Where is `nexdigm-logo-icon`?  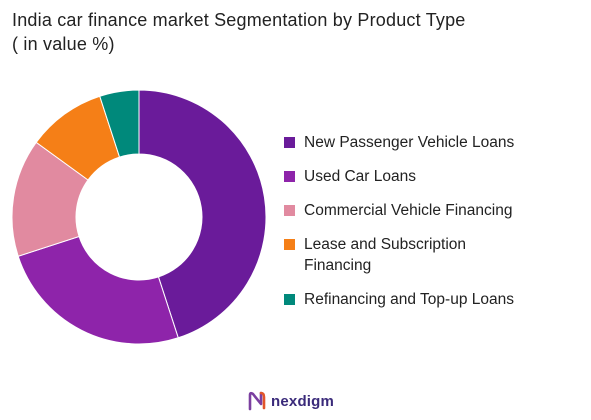
nexdigm-logo-icon is located at coordinates (257, 401).